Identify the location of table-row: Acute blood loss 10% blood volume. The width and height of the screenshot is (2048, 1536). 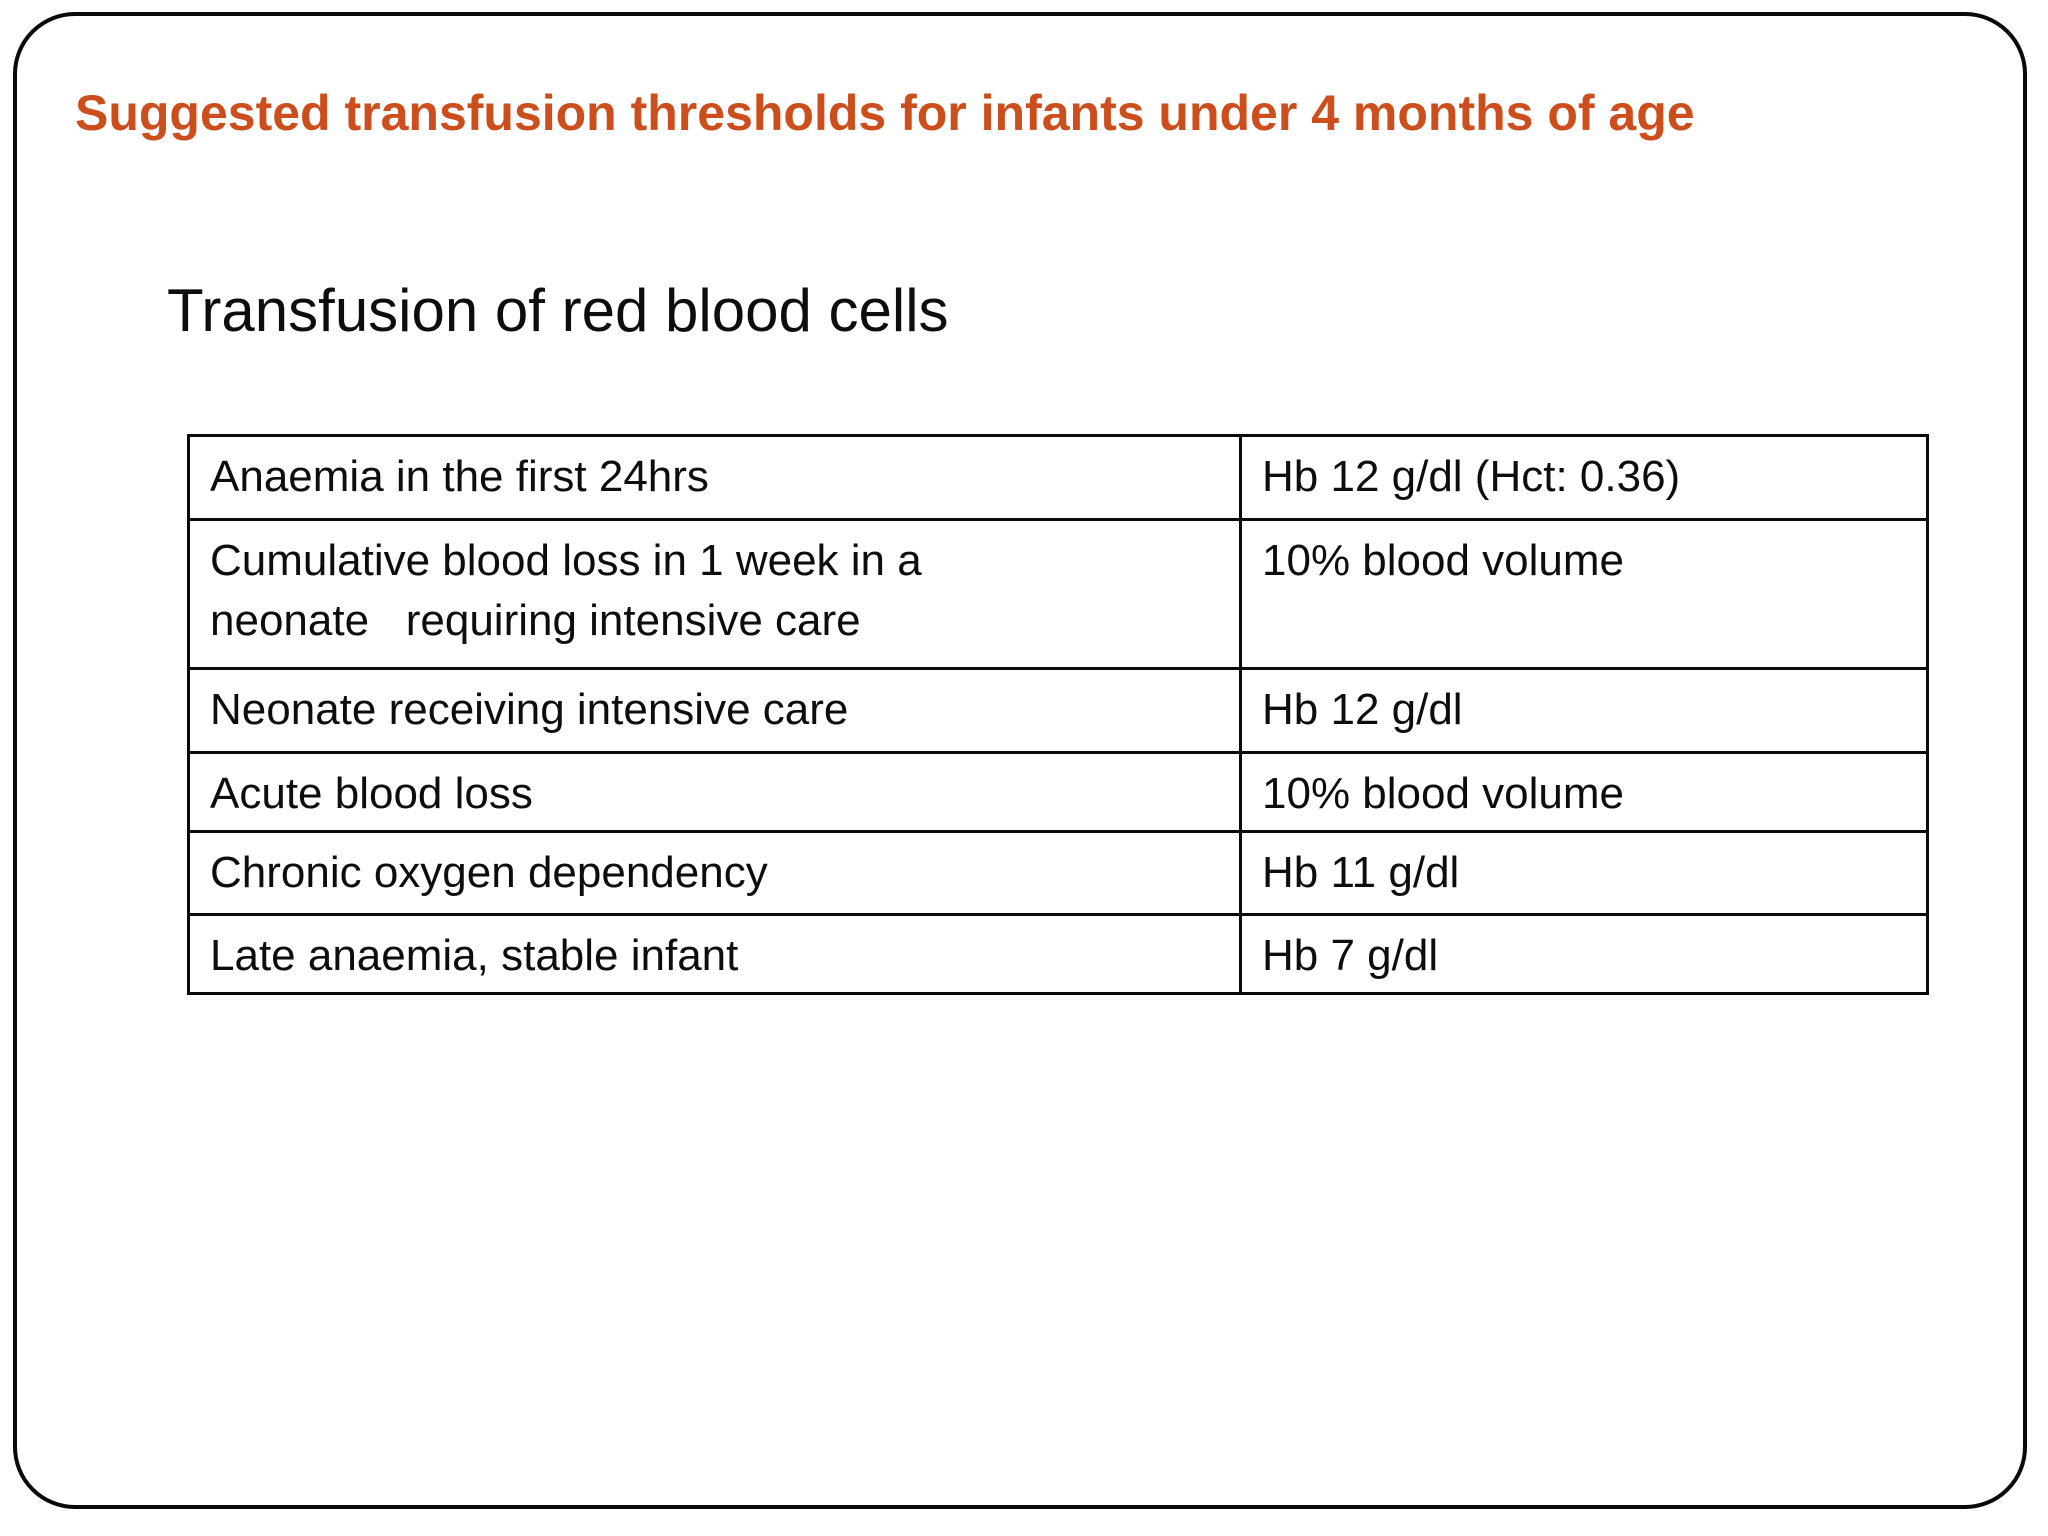
(1058, 792).